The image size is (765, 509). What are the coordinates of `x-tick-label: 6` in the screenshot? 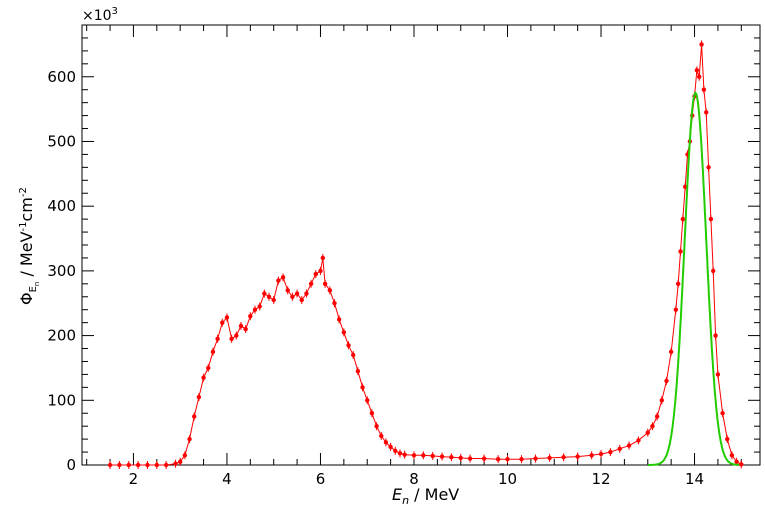 It's located at (321, 479).